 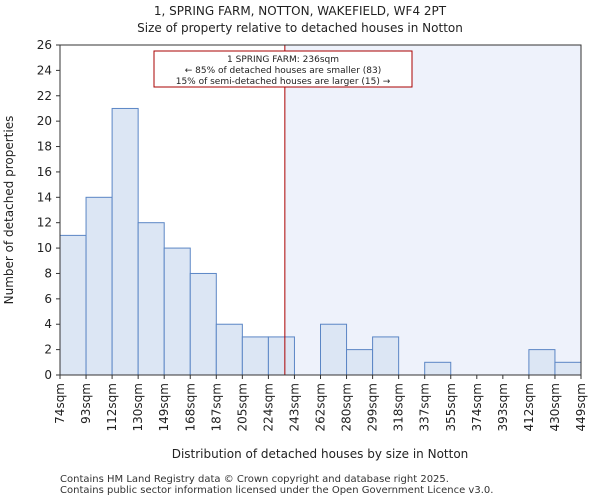 I want to click on x-tick-label: 243sqm, so click(x=294, y=407).